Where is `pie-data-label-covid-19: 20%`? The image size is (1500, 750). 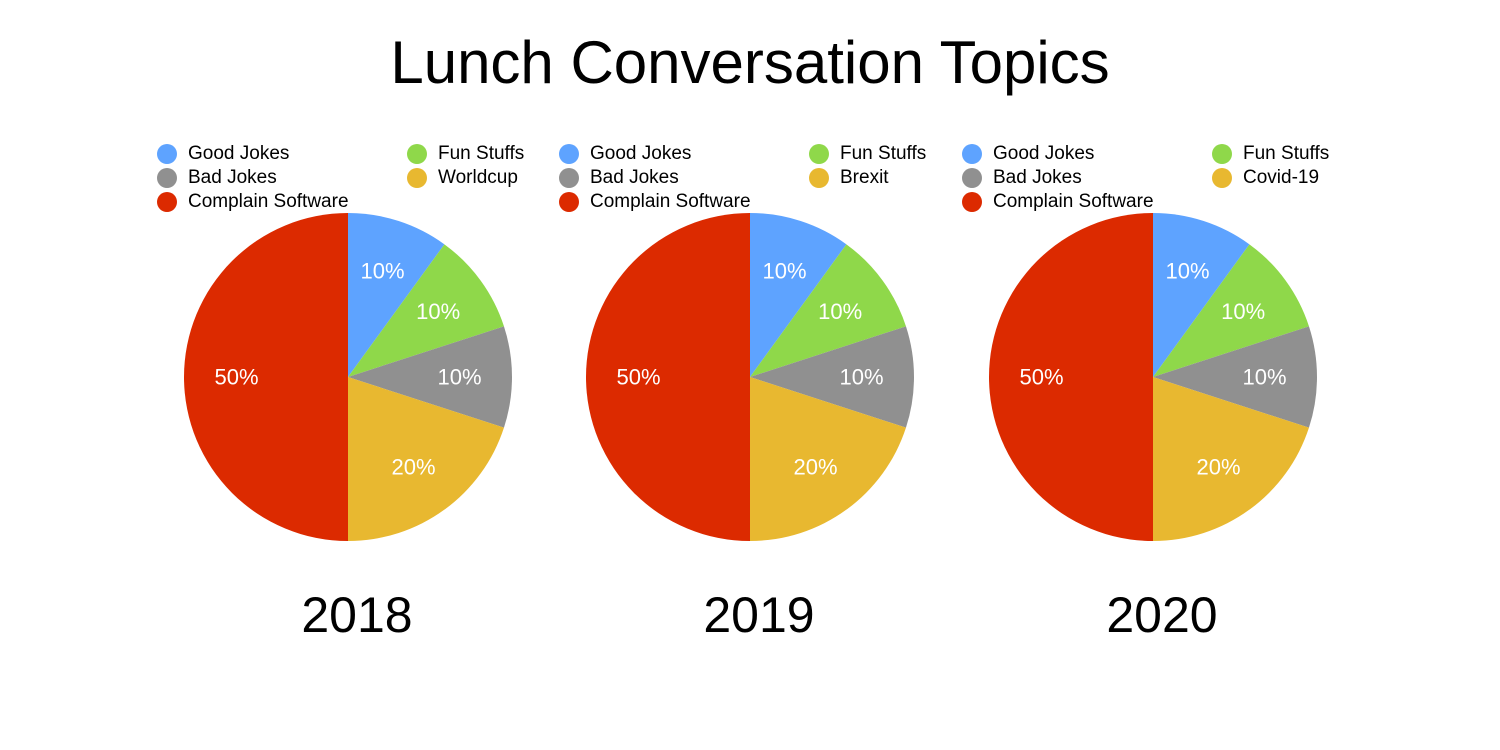 pie-data-label-covid-19: 20% is located at coordinates (1218, 467).